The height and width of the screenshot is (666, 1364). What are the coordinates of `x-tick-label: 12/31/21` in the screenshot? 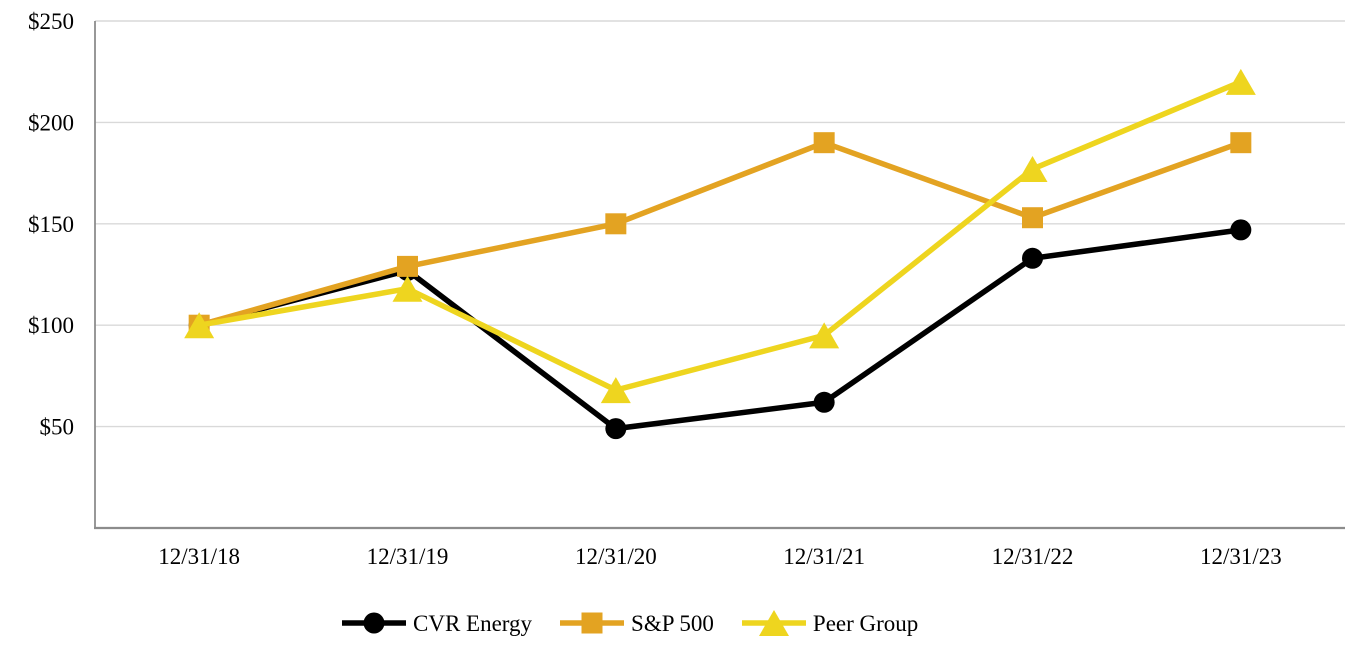 It's located at (824, 556).